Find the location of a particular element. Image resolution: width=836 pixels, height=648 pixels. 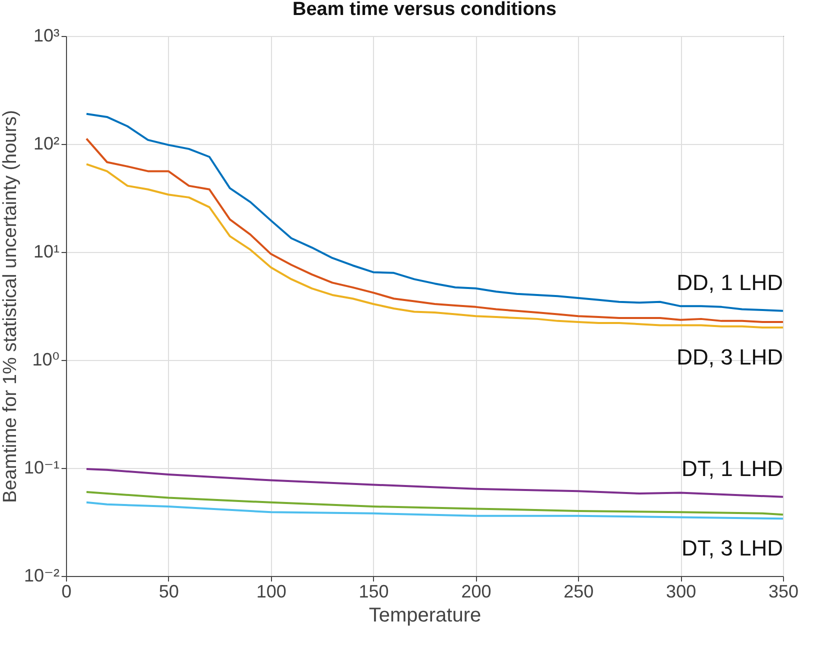

x-tick-label: 50 is located at coordinates (168, 592).